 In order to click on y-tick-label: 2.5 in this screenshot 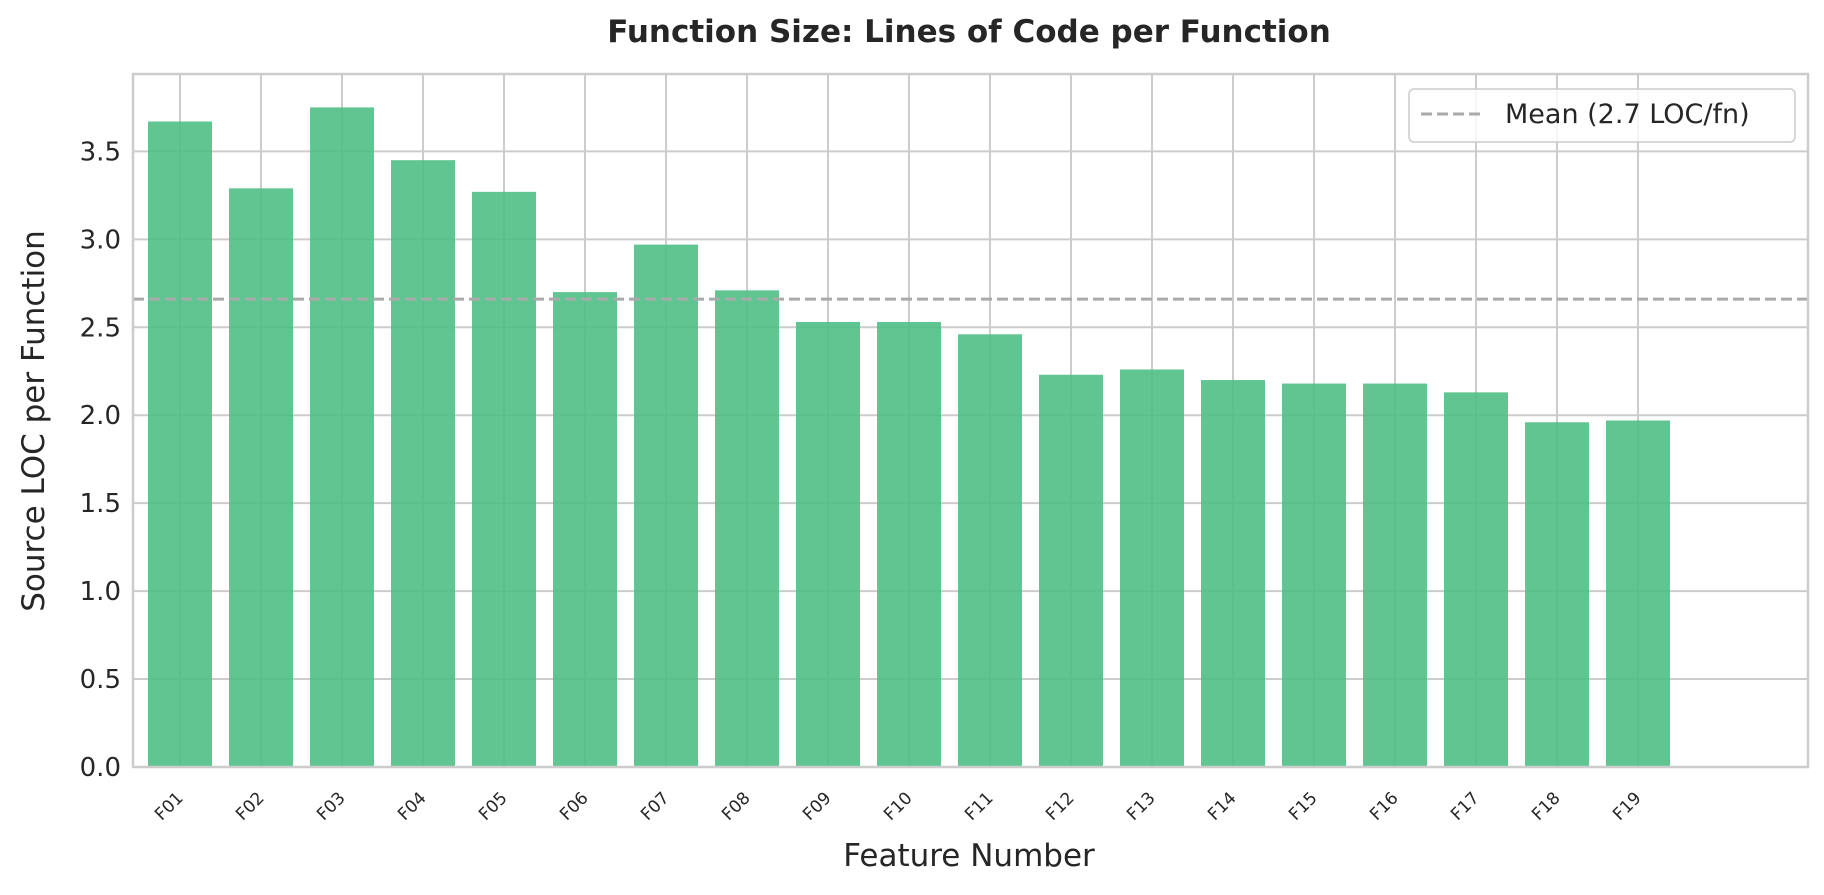, I will do `click(100, 328)`.